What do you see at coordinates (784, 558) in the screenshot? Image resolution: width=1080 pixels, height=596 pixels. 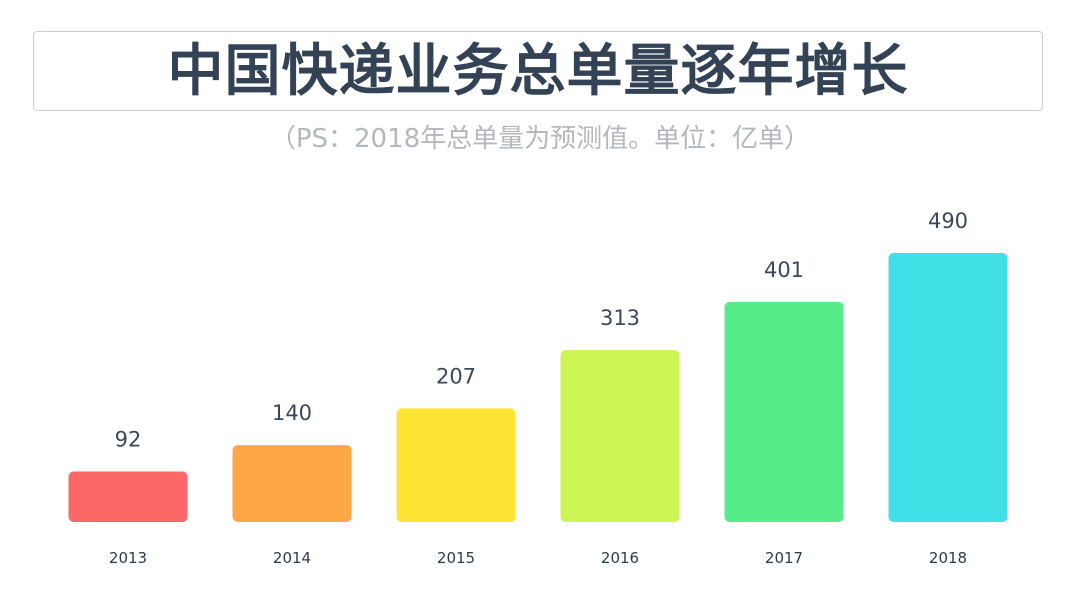 I see `x-tick-label-2017: 2017` at bounding box center [784, 558].